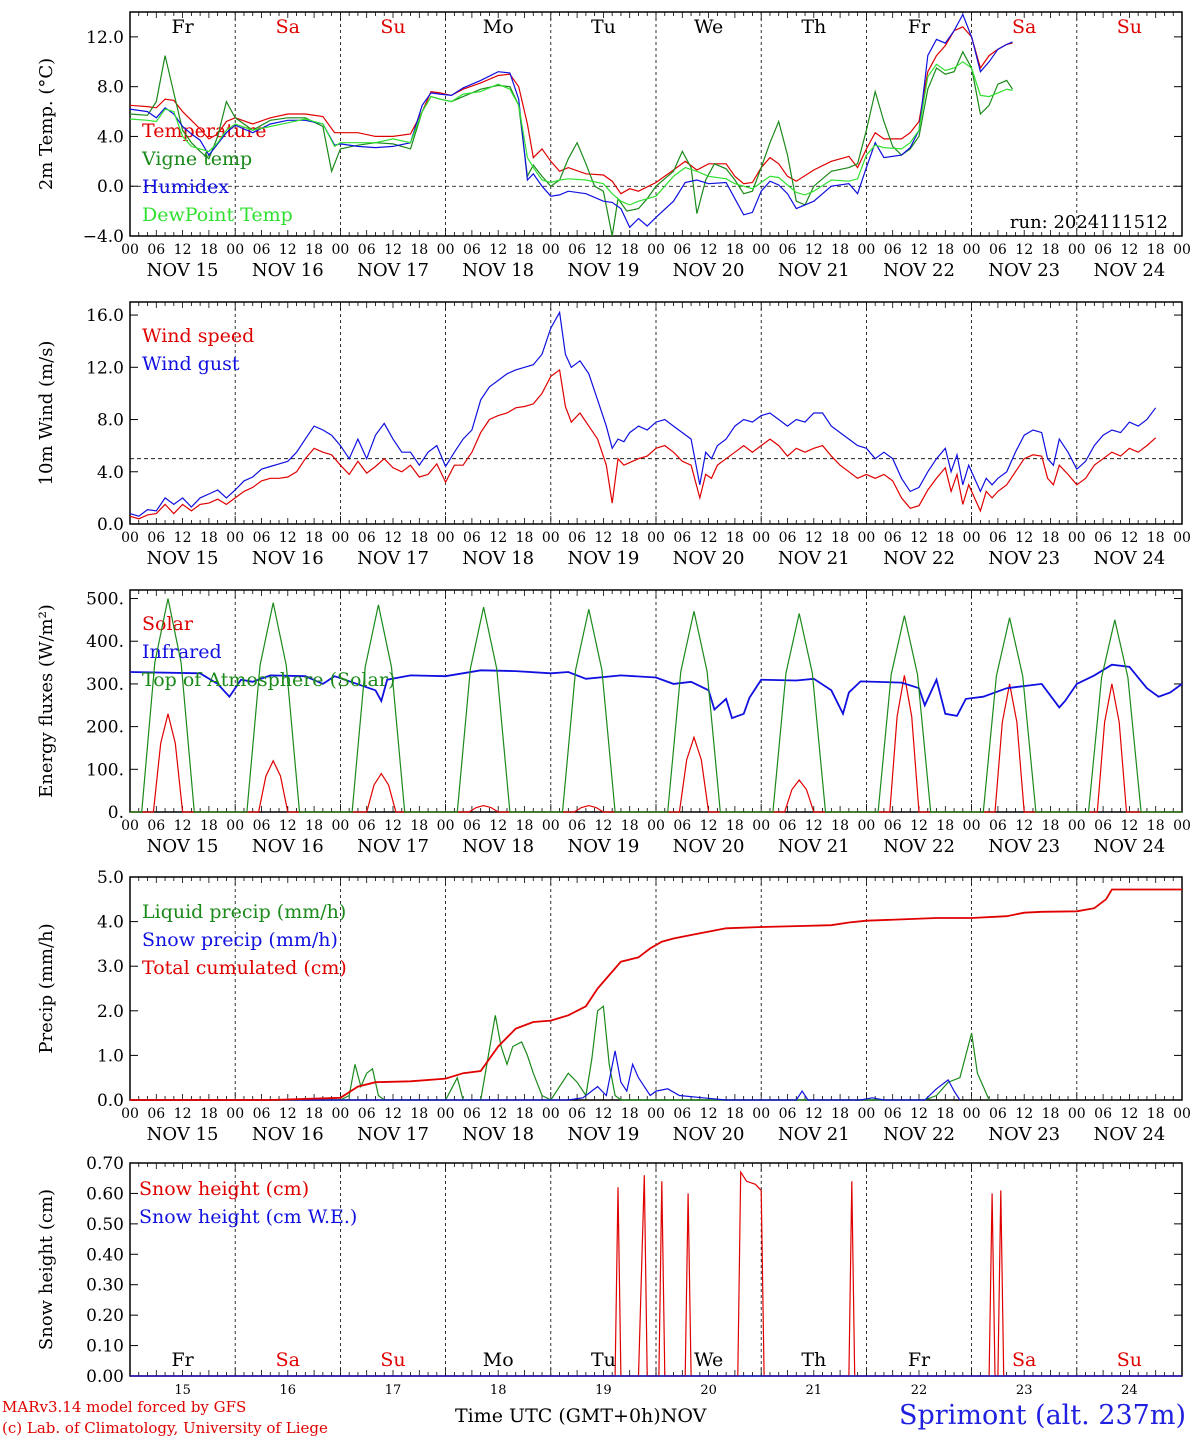  I want to click on date-label: NOV 22, so click(919, 558).